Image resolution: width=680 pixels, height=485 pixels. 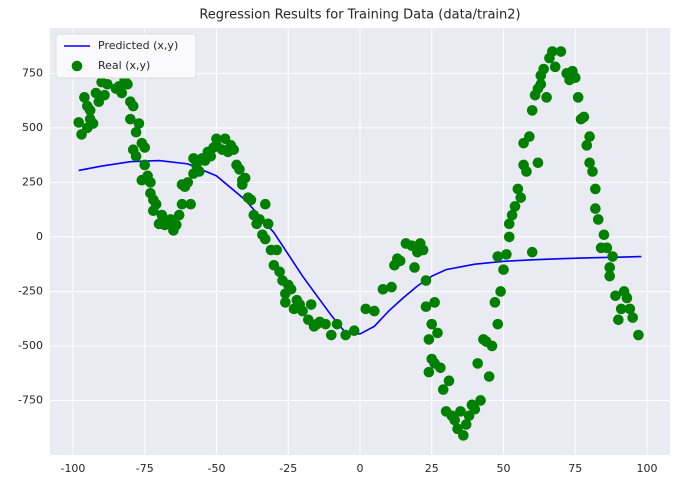 I want to click on y-tick-label: -500, so click(x=30, y=345).